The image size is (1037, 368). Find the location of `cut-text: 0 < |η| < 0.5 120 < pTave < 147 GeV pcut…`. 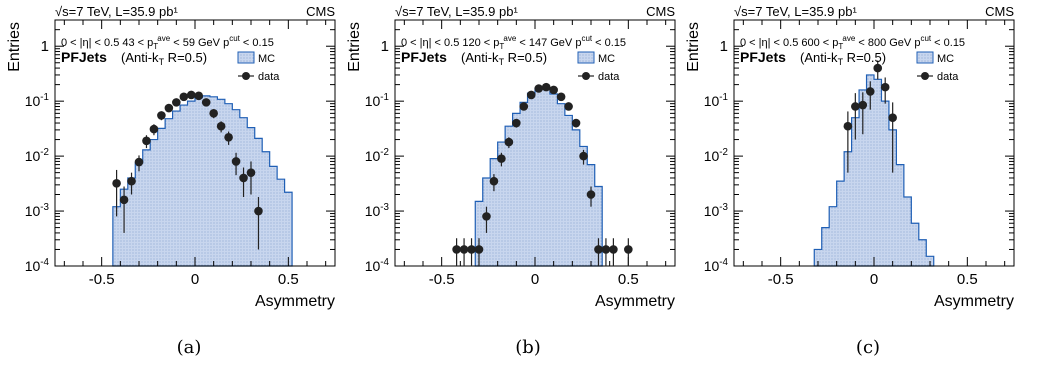

cut-text: 0 < |η| < 0.5 120 < pTave < 147 GeV pcut… is located at coordinates (513, 42).